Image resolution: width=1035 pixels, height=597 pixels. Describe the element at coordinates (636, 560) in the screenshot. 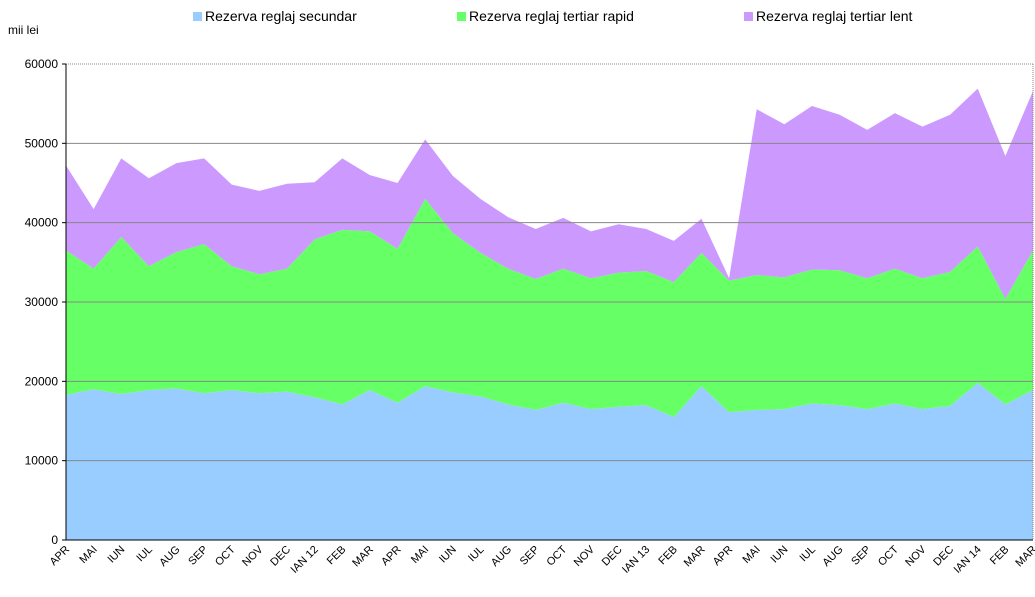

I see `x-tick-label: IAN 13` at that location.